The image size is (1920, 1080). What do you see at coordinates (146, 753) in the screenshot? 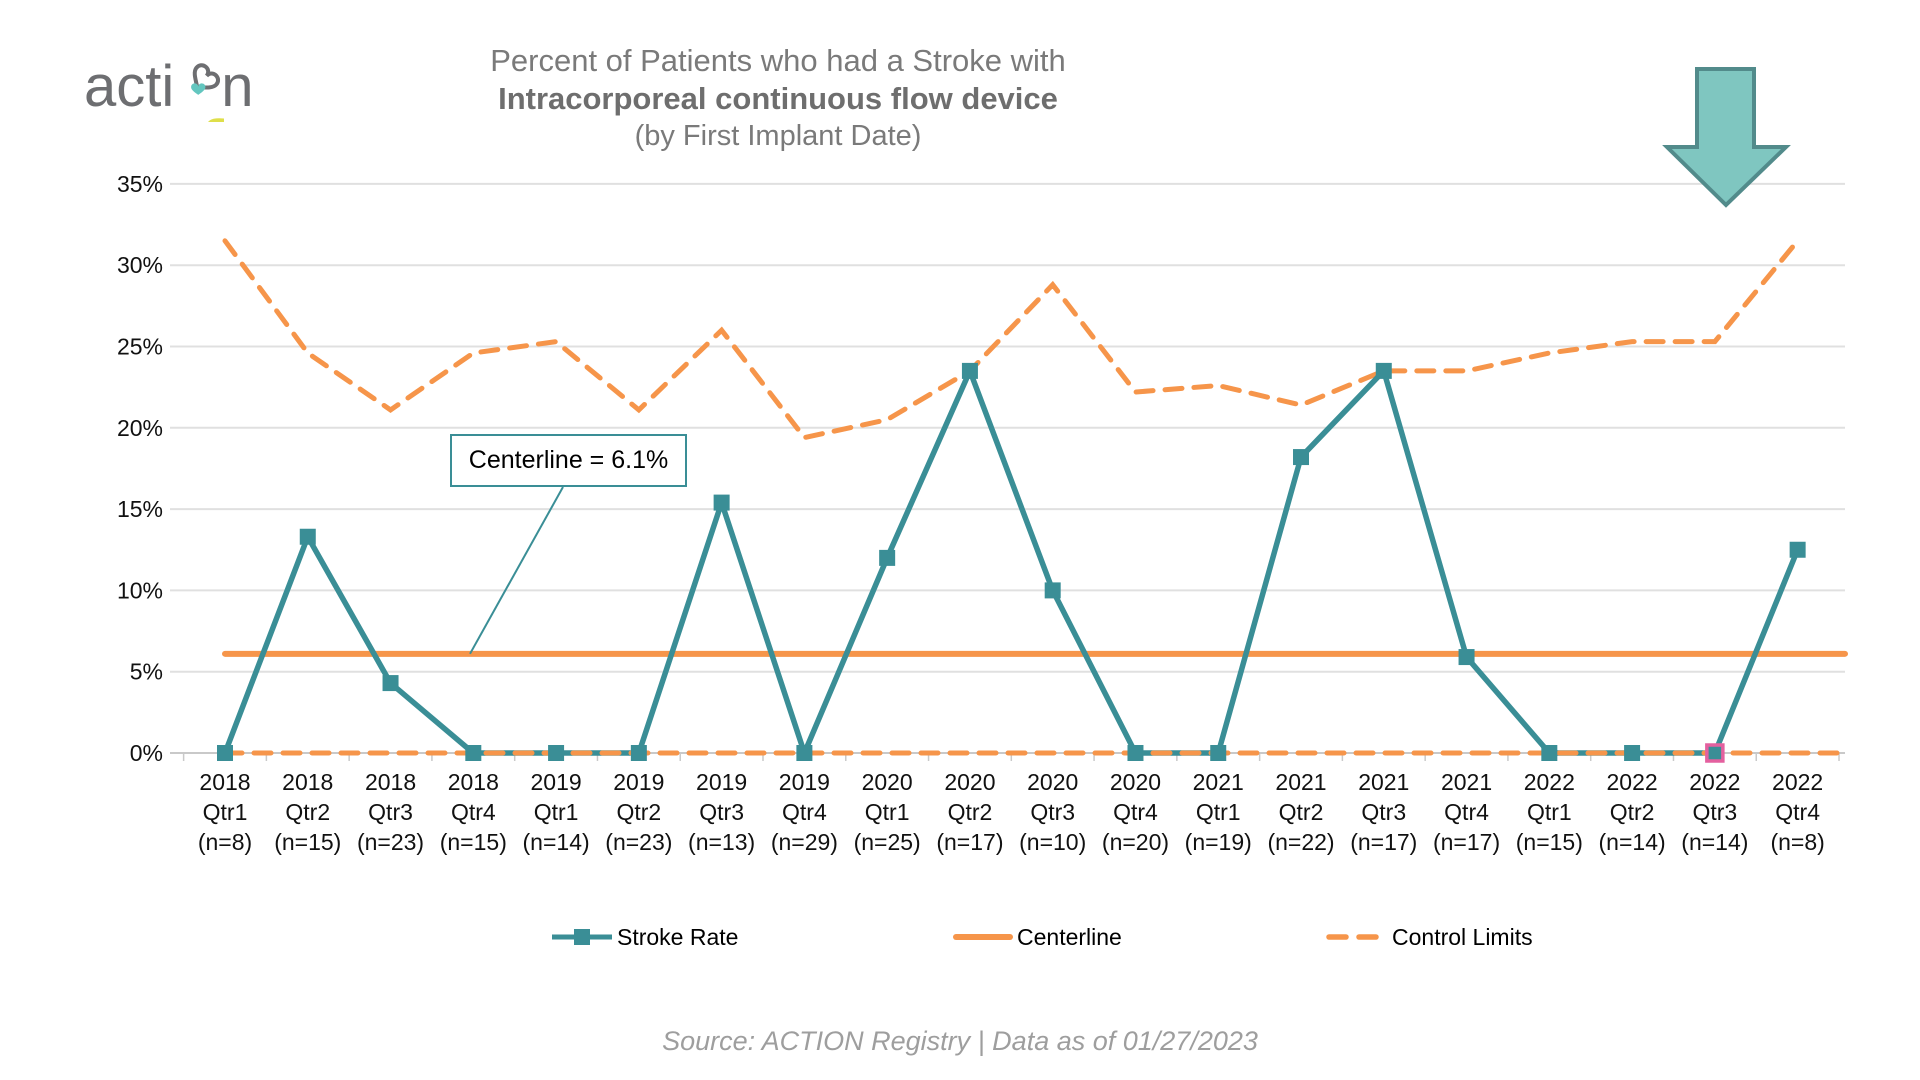
I see `y-axis-label: 0%` at bounding box center [146, 753].